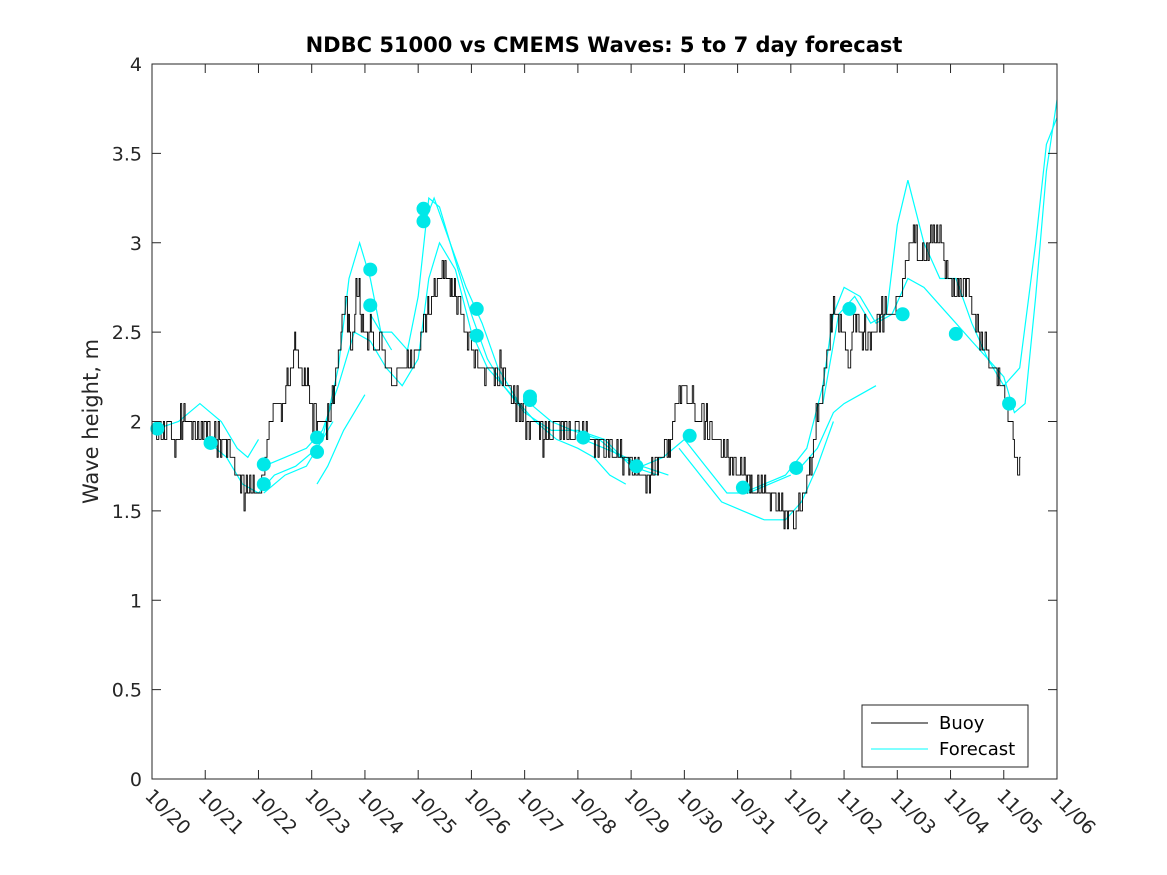 Image resolution: width=1167 pixels, height=875 pixels. Describe the element at coordinates (136, 244) in the screenshot. I see `y-tick-label: 3` at that location.